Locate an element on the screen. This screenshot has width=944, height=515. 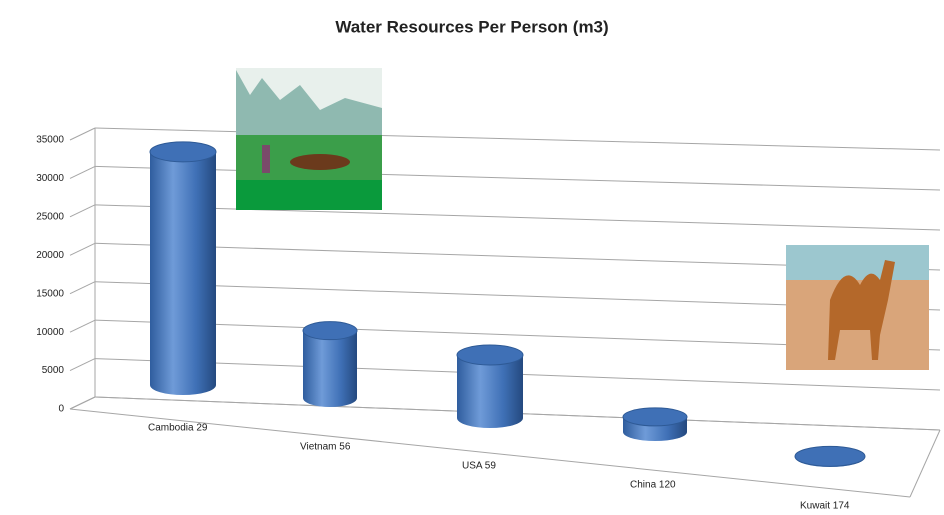
y-tick-label: 15000 is located at coordinates (50, 293).